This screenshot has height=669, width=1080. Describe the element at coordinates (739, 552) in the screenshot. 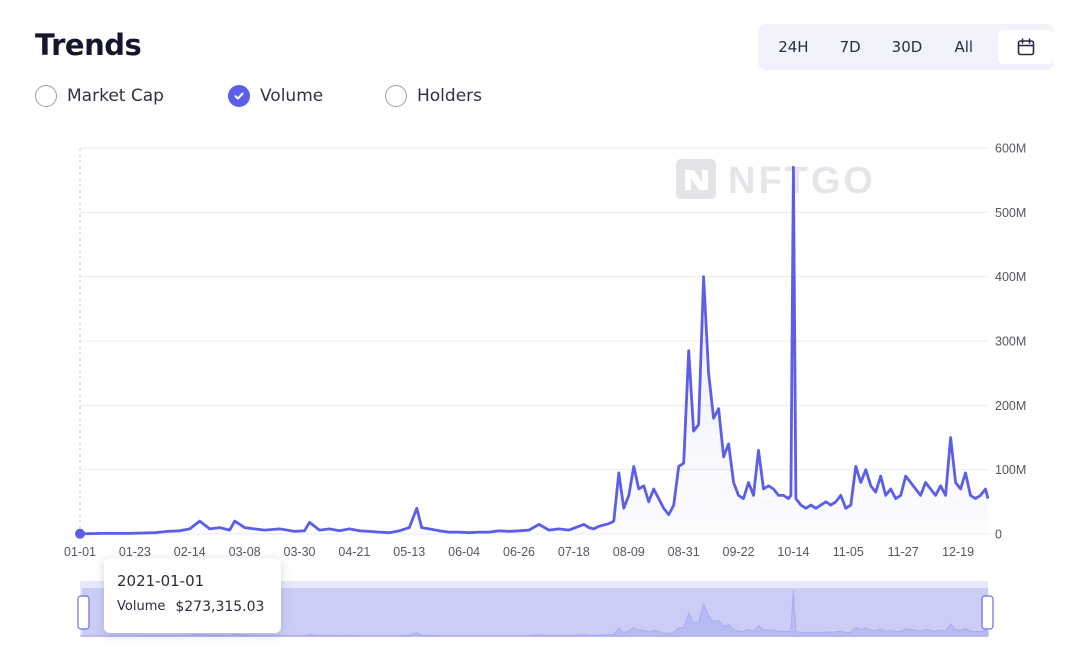

I see `x-tick-label: 09-22` at that location.